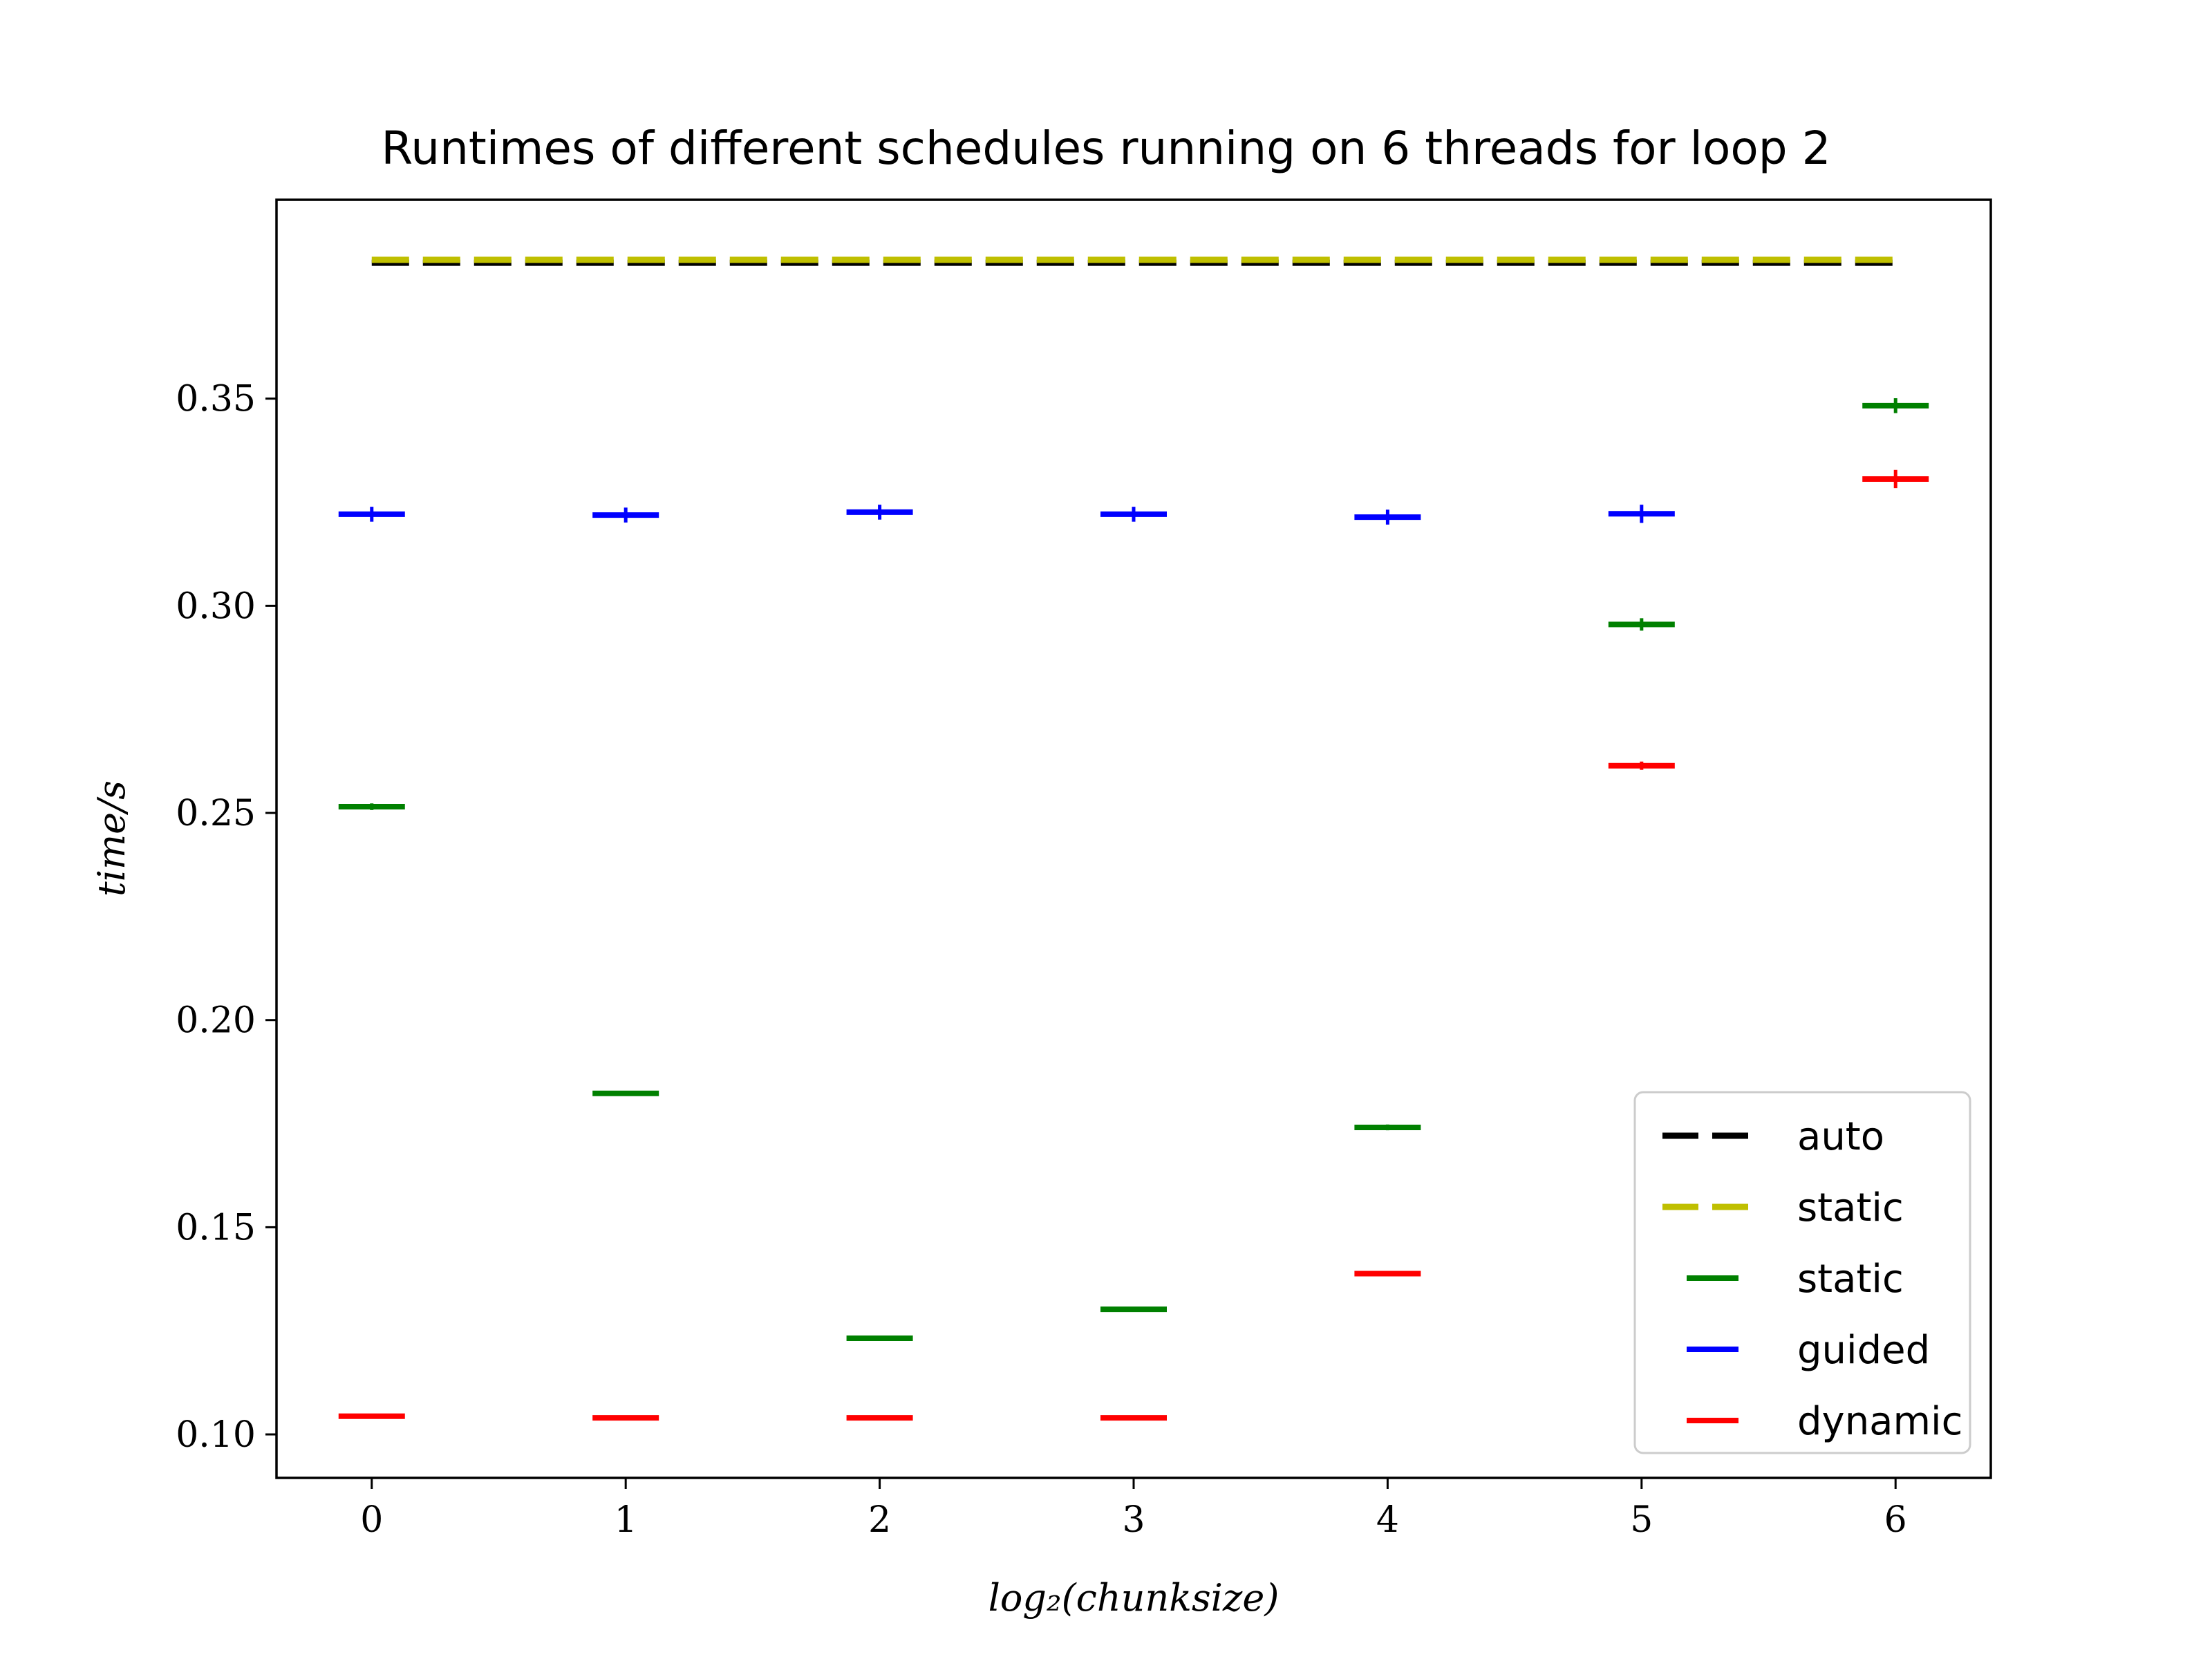 The height and width of the screenshot is (1659, 2212). I want to click on legend-label: dynamic, so click(1879, 1422).